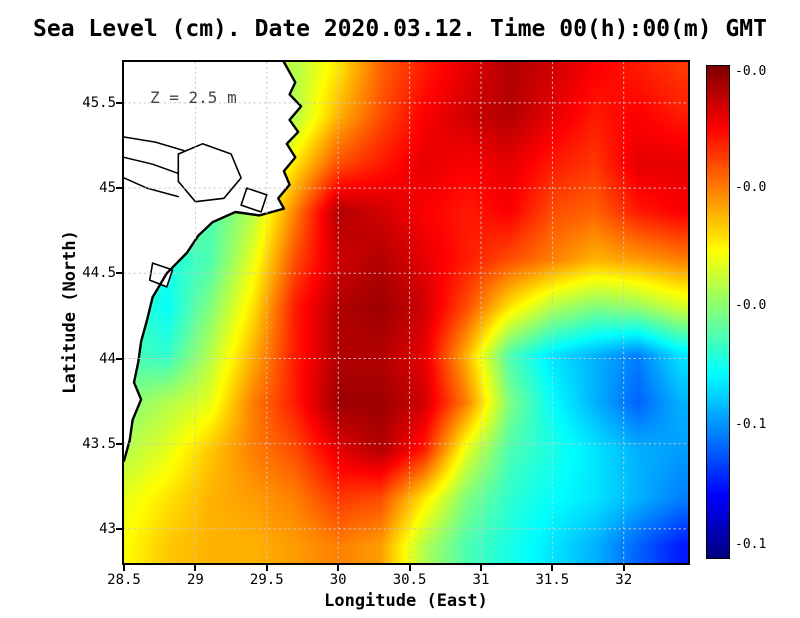 Image resolution: width=800 pixels, height=618 pixels. I want to click on land-fill, so click(213, 261).